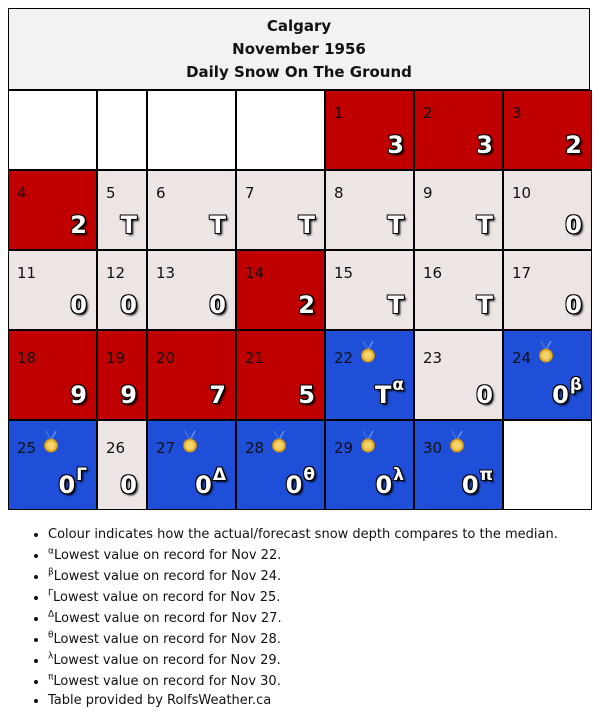 The width and height of the screenshot is (600, 722). Describe the element at coordinates (51, 656) in the screenshot. I see `note-footnote-mark: λ` at that location.